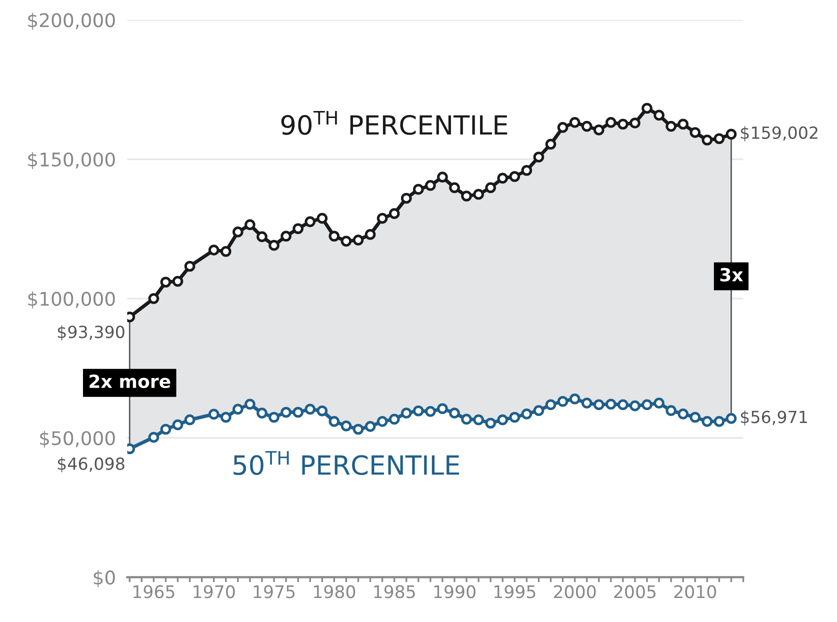  What do you see at coordinates (394, 591) in the screenshot?
I see `x-tick-label: 1985` at bounding box center [394, 591].